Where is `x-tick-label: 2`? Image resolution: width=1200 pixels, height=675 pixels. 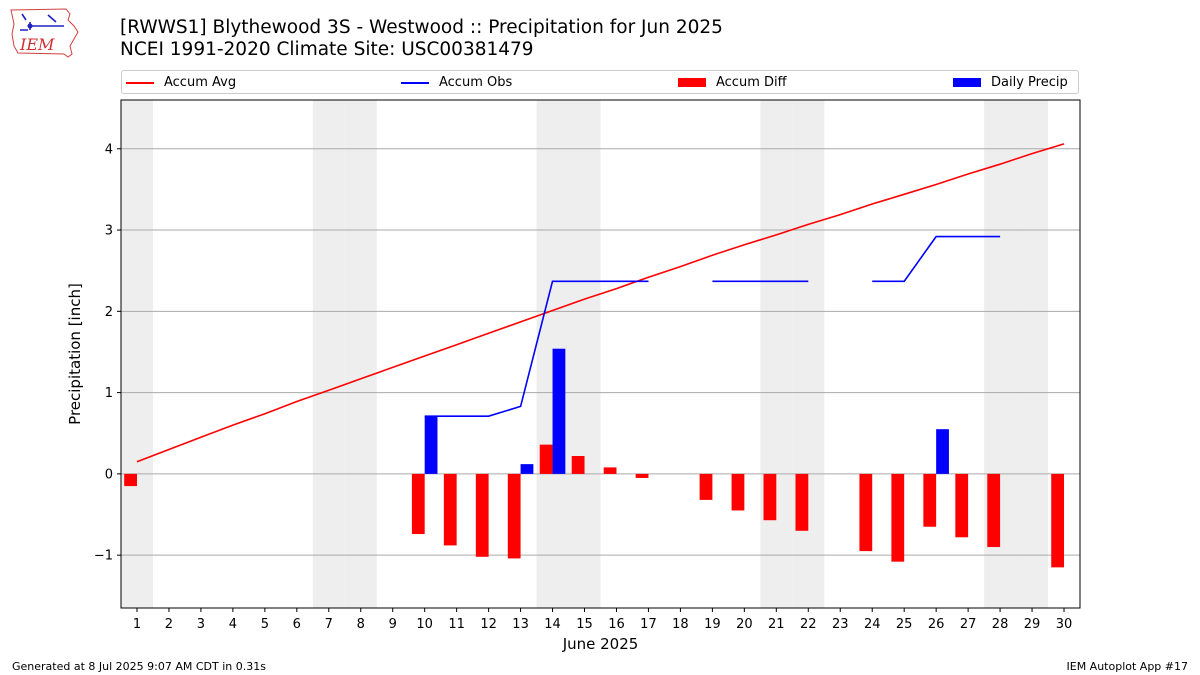 x-tick-label: 2 is located at coordinates (169, 624).